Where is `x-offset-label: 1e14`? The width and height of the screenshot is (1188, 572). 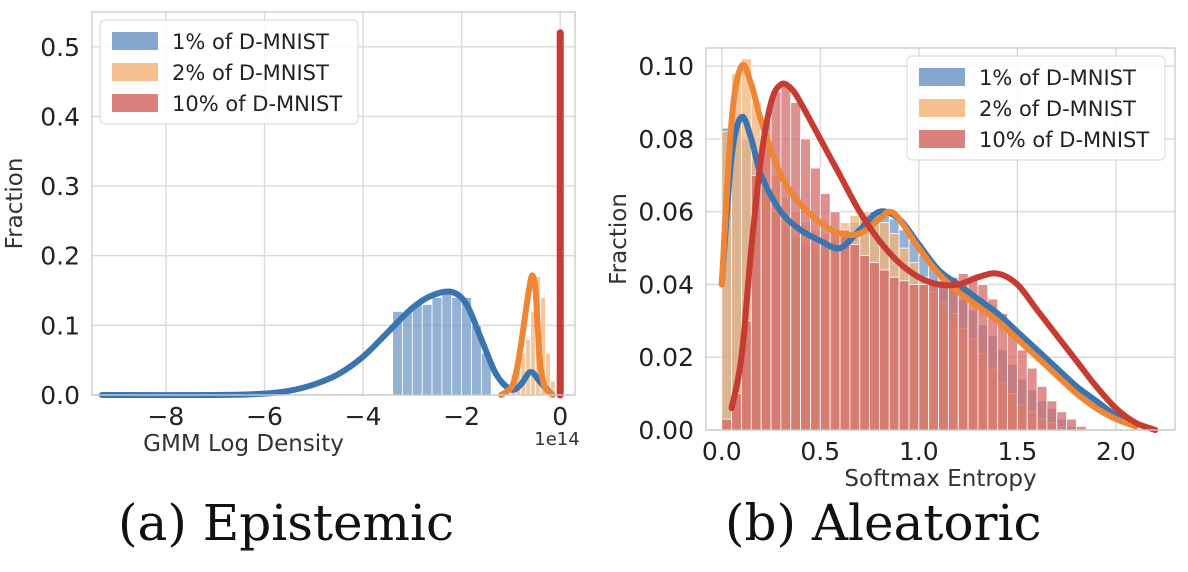 x-offset-label: 1e14 is located at coordinates (556, 439).